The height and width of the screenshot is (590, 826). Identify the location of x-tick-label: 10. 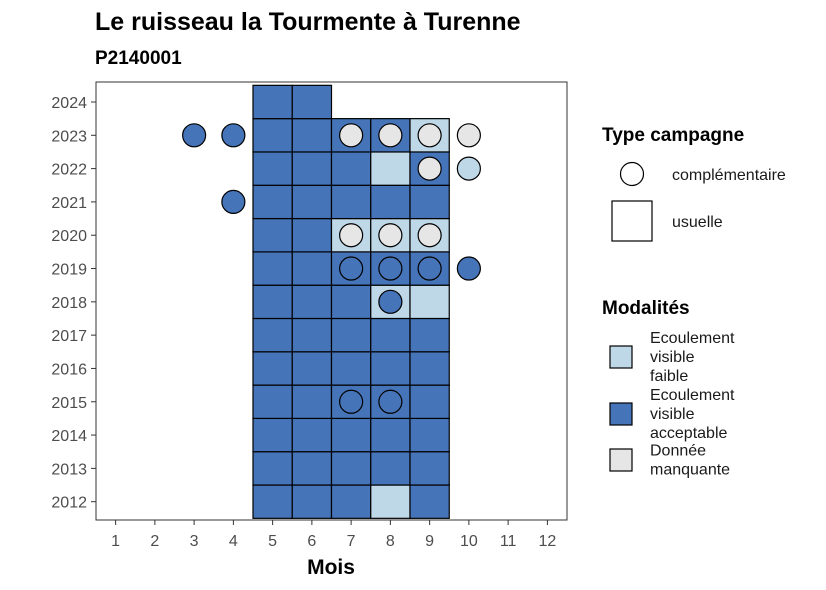
(469, 541).